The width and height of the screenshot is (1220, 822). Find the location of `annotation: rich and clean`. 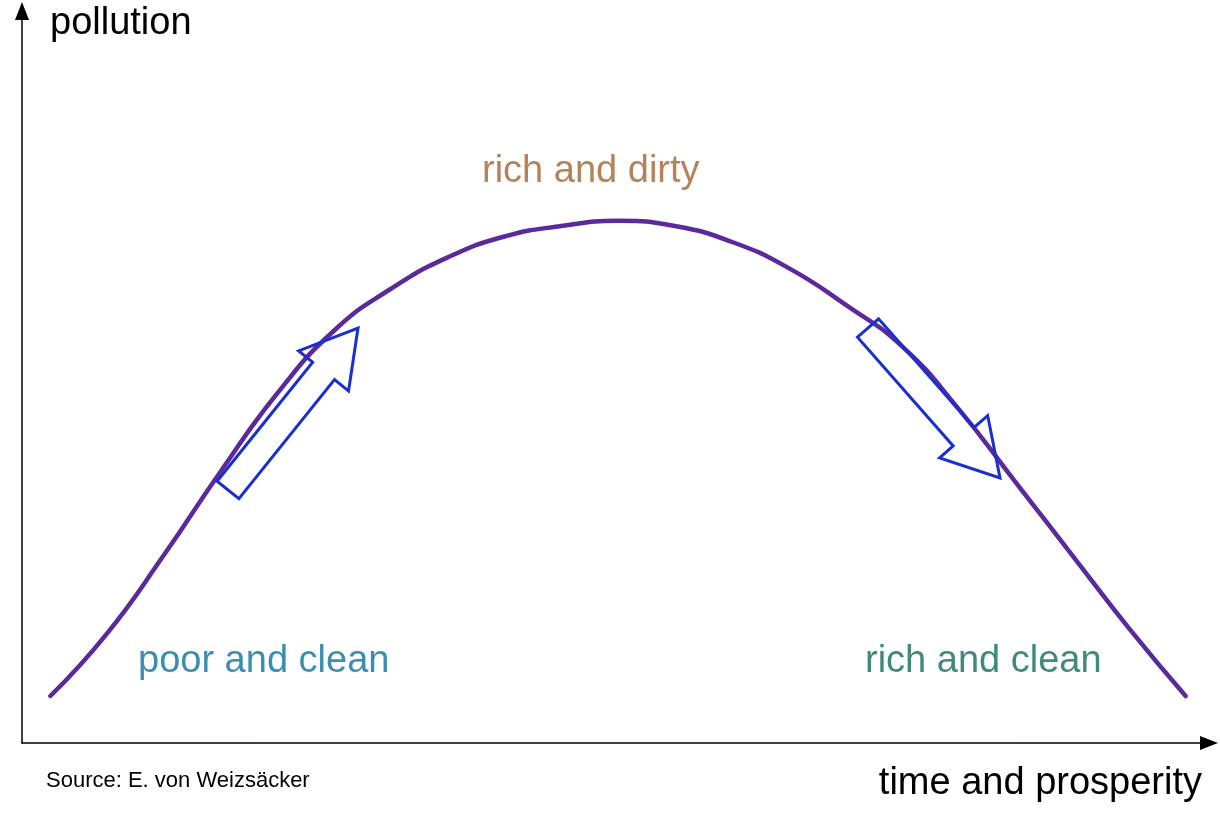

annotation: rich and clean is located at coordinates (983, 659).